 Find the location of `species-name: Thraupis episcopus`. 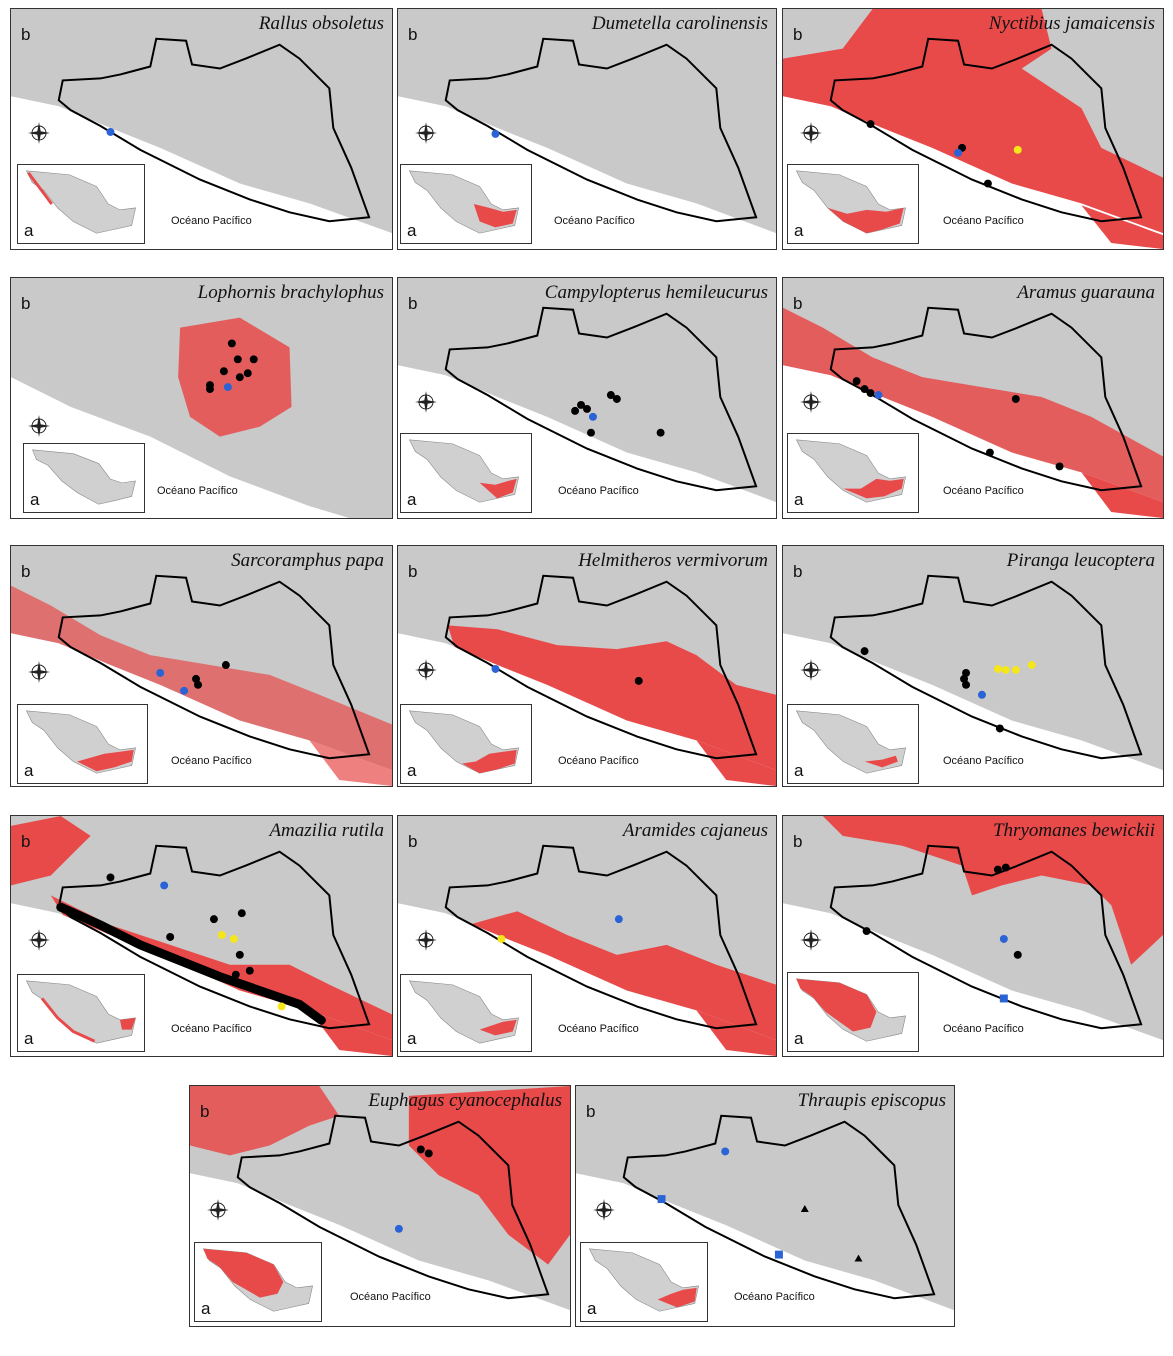

species-name: Thraupis episcopus is located at coordinates (871, 1100).